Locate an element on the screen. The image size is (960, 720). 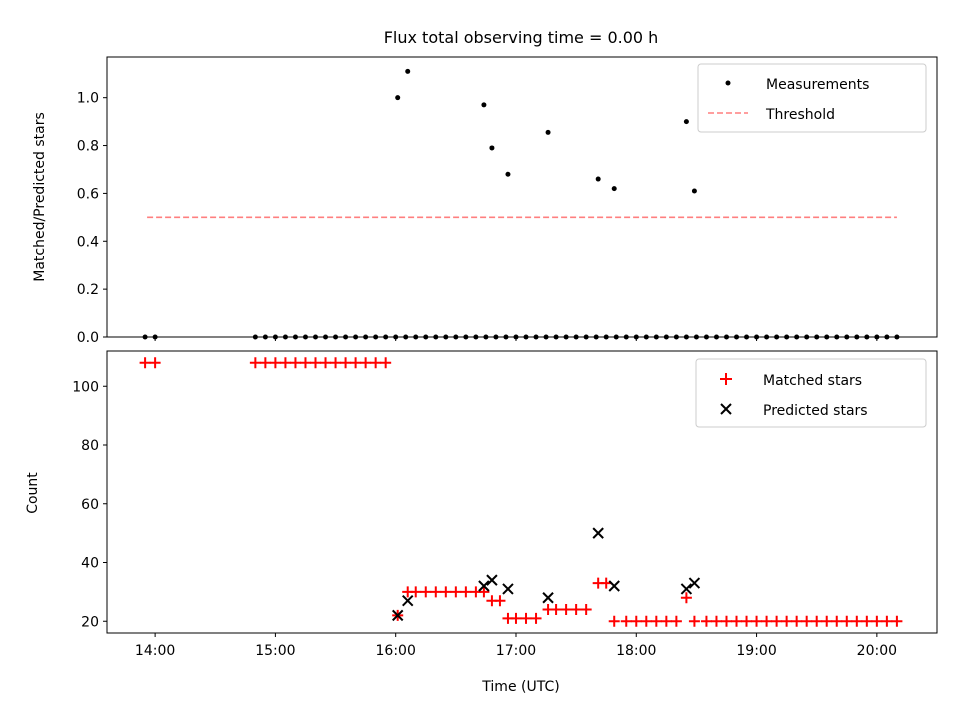
y-tick-label: 40 is located at coordinates (90, 564).